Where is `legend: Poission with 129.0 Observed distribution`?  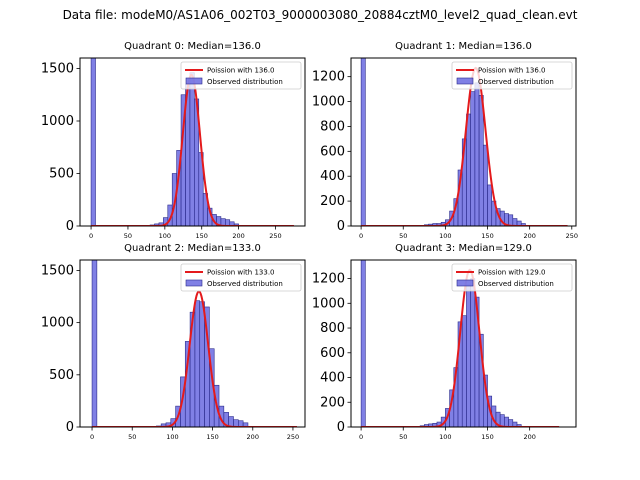 legend: Poission with 129.0 Observed distribution is located at coordinates (512, 277).